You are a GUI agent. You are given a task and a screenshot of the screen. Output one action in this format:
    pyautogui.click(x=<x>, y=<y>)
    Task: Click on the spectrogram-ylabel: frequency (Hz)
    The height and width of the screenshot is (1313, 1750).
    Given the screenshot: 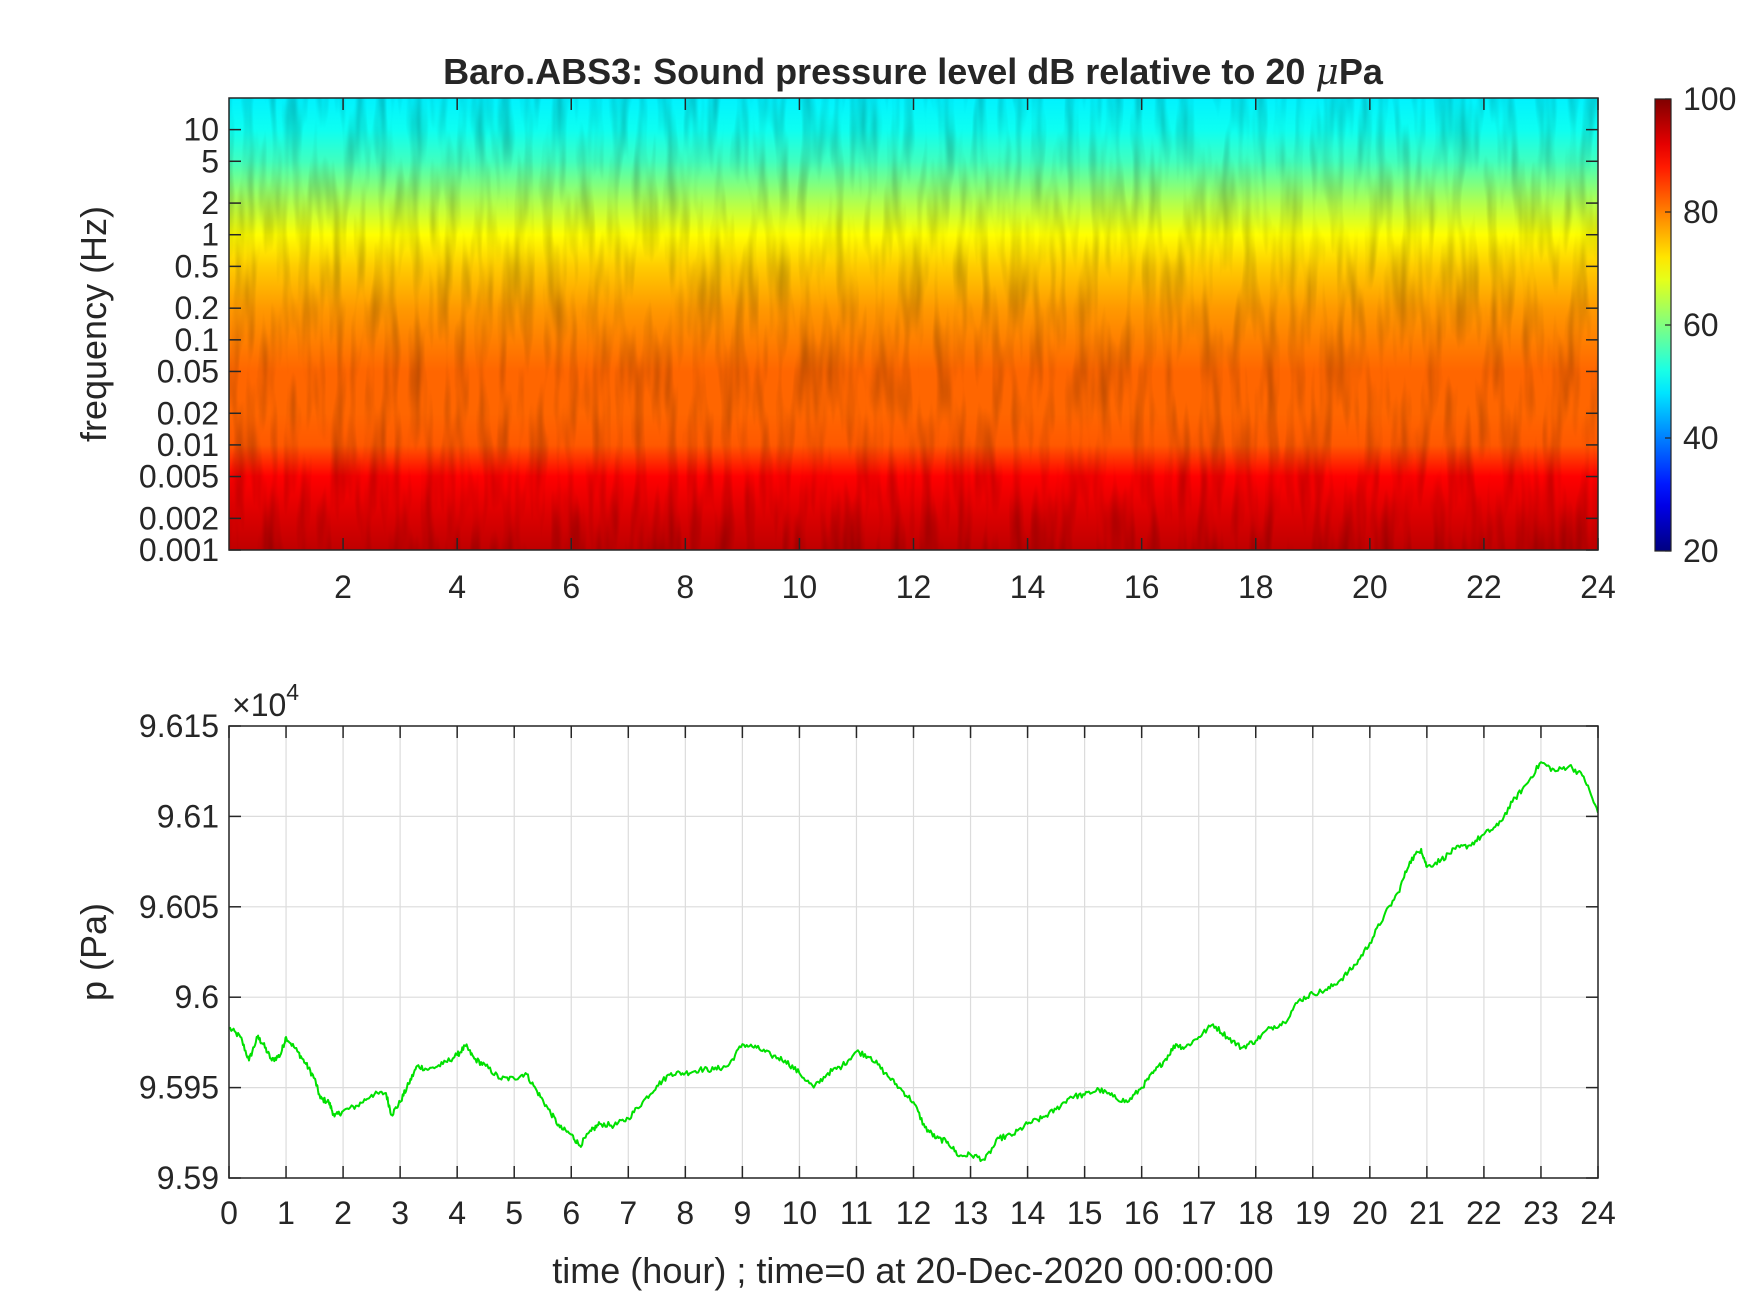 What is the action you would take?
    pyautogui.click(x=93, y=324)
    